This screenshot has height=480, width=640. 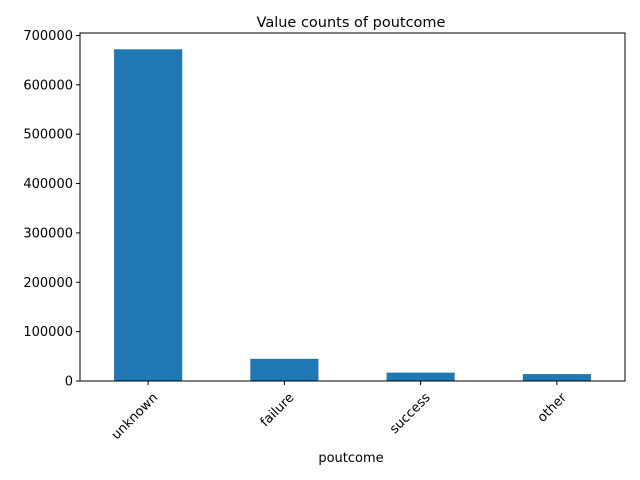 I want to click on y-tick-label: 300000, so click(x=48, y=233).